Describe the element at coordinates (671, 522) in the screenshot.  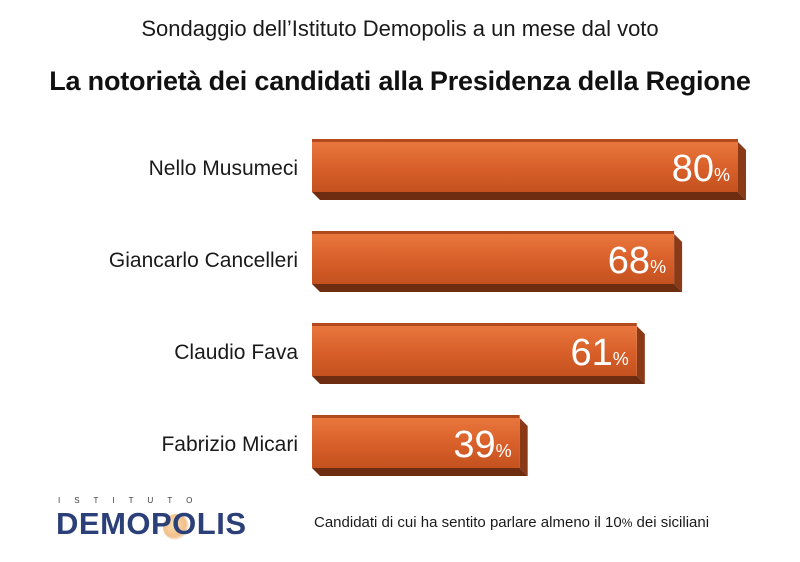
I see `footnote-tail: dei siciliani` at that location.